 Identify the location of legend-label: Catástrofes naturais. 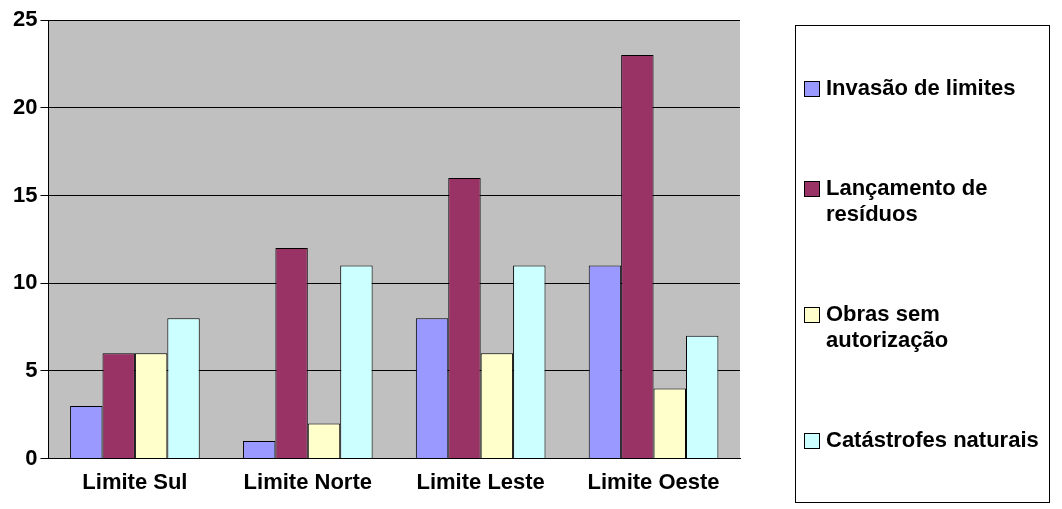
(932, 440).